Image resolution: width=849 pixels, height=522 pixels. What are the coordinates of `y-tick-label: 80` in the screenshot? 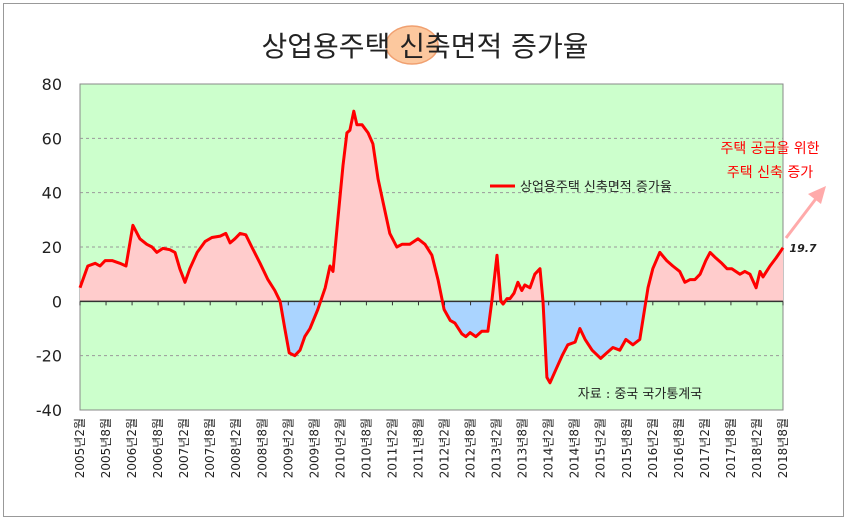 It's located at (52, 84).